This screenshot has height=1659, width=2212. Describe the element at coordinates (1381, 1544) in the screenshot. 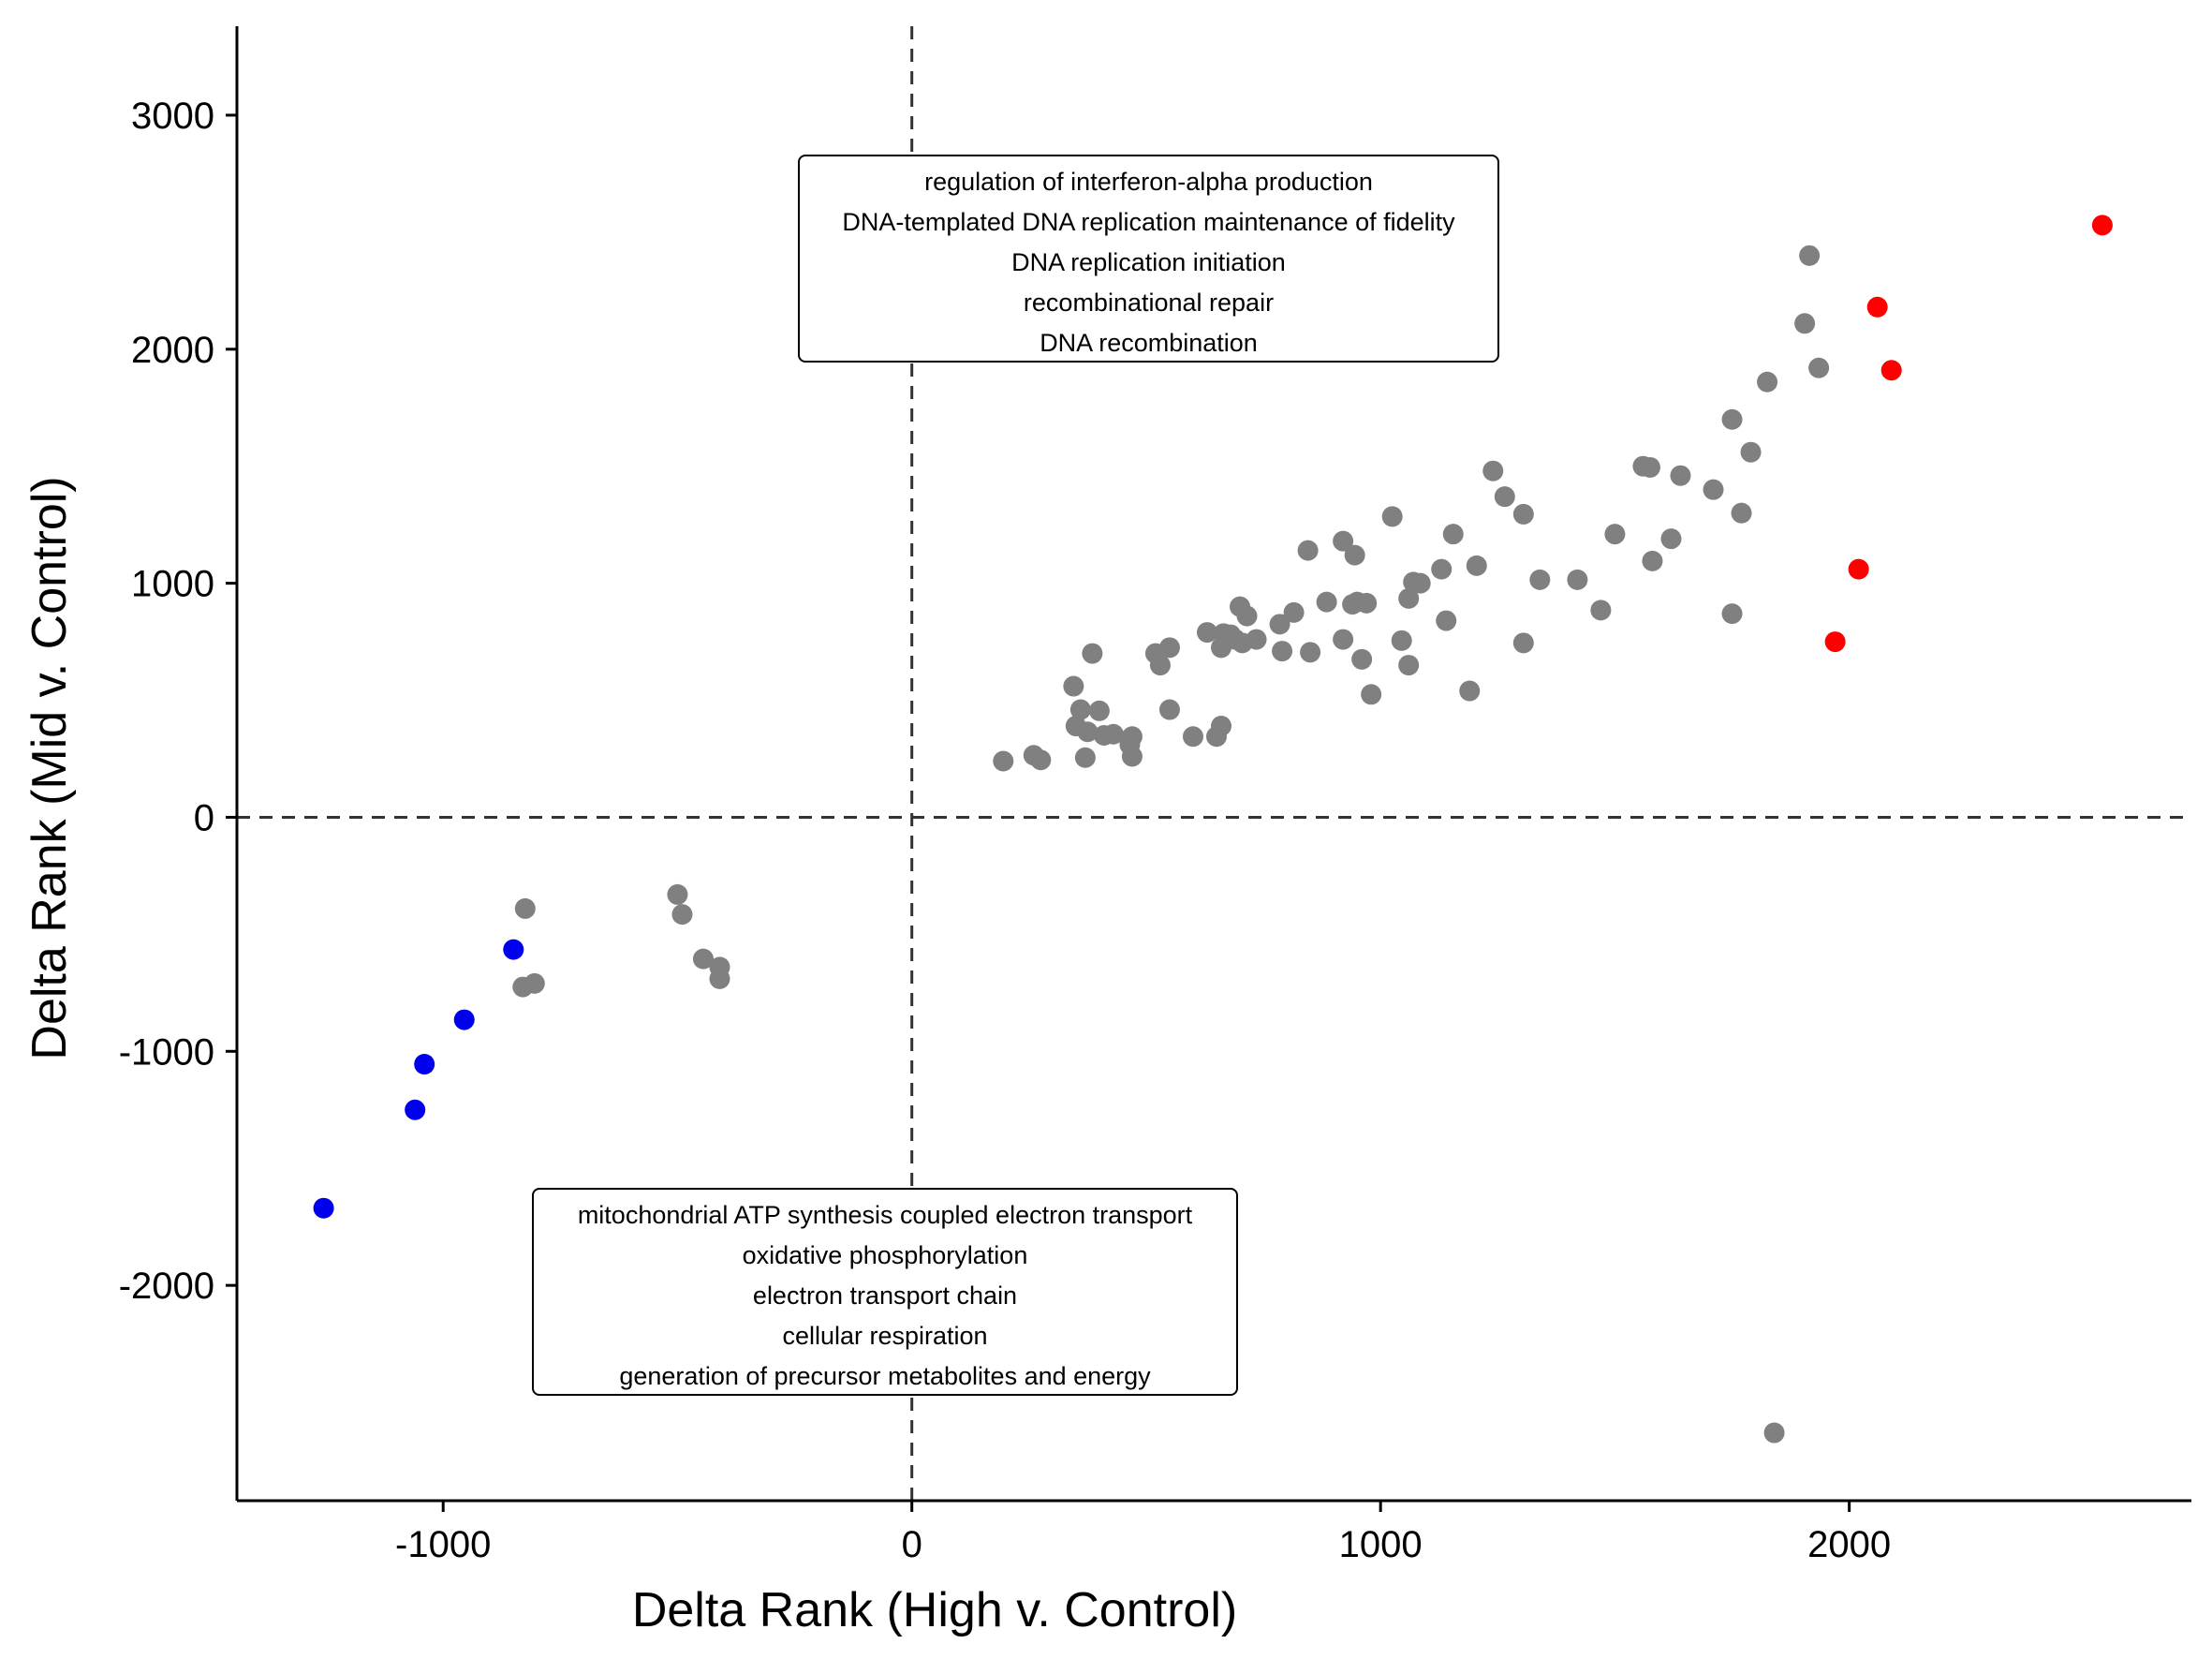

I see `x-tick-label: 1000` at that location.